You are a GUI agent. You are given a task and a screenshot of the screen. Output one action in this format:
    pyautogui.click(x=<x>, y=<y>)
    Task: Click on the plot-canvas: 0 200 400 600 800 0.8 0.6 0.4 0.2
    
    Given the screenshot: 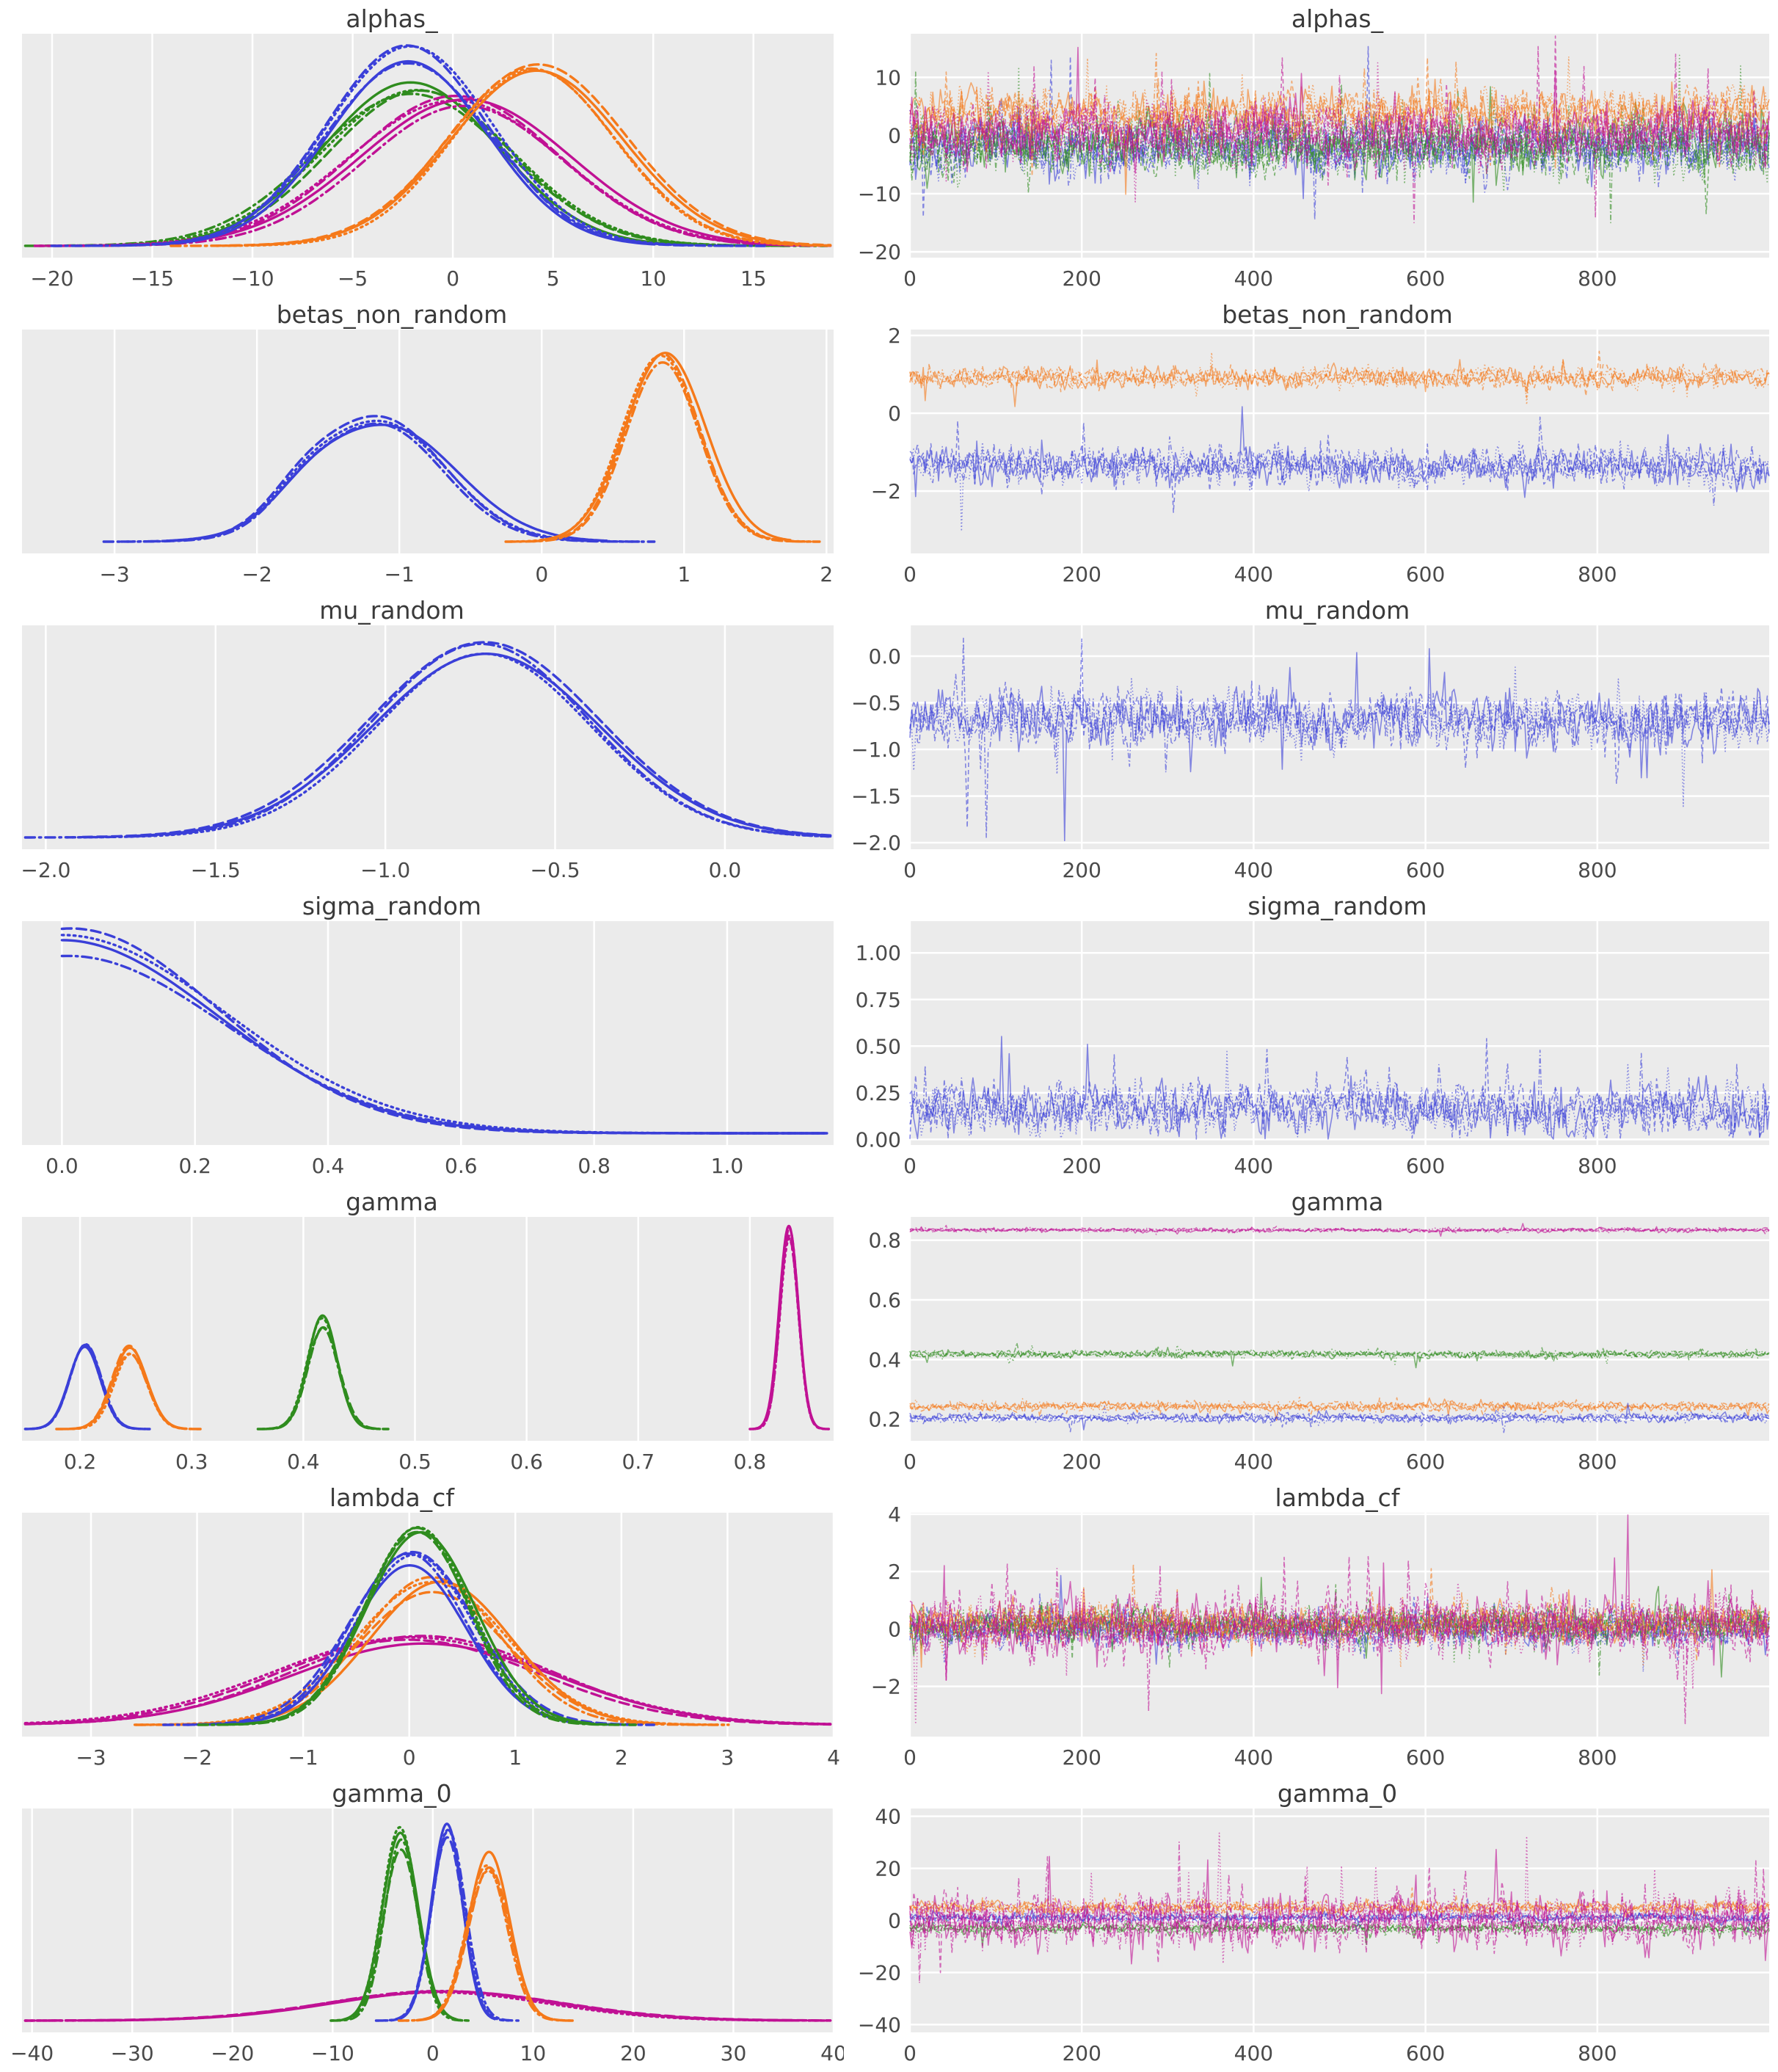 What is the action you would take?
    pyautogui.click(x=1319, y=1345)
    